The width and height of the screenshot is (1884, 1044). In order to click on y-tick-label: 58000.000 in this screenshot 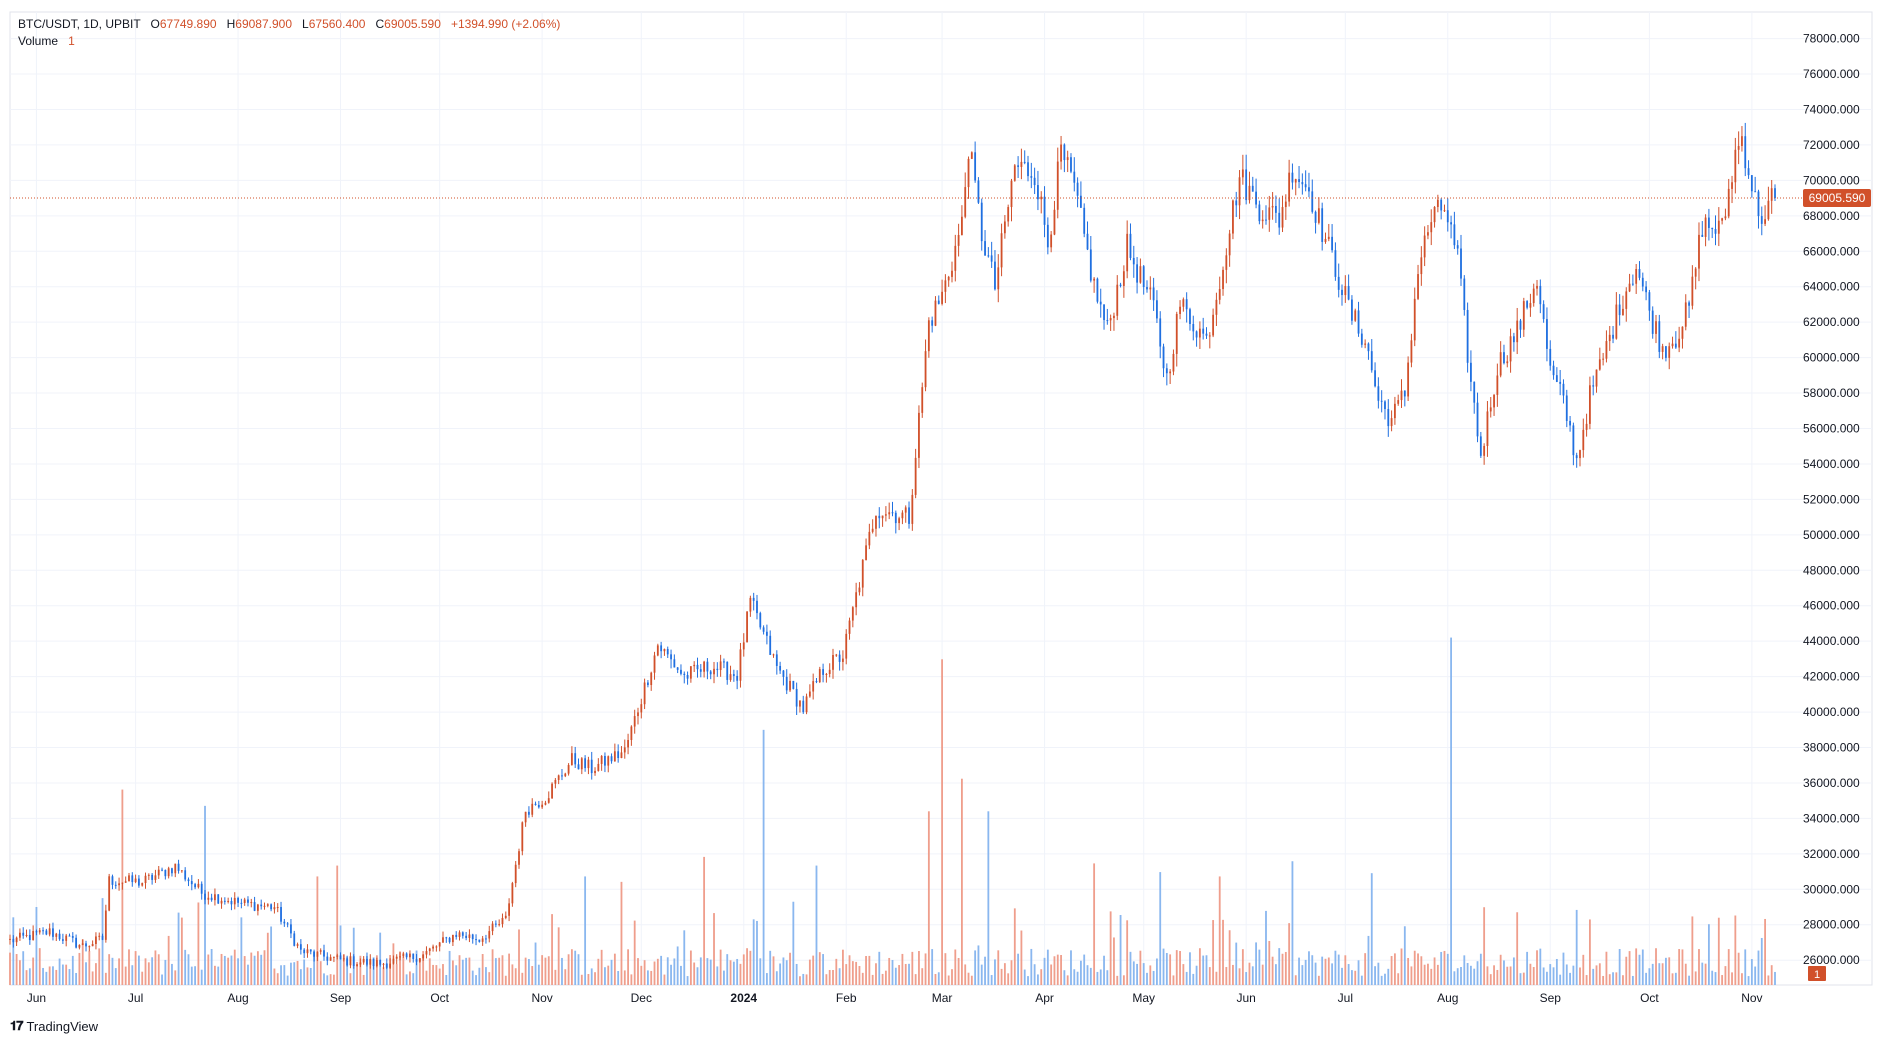, I will do `click(1831, 393)`.